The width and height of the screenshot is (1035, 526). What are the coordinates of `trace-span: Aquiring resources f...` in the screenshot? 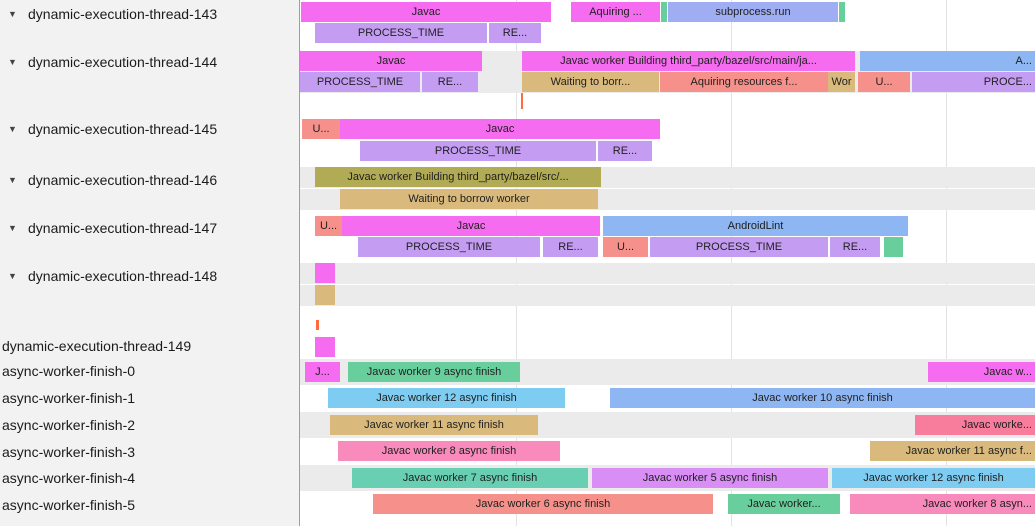 It's located at (744, 82).